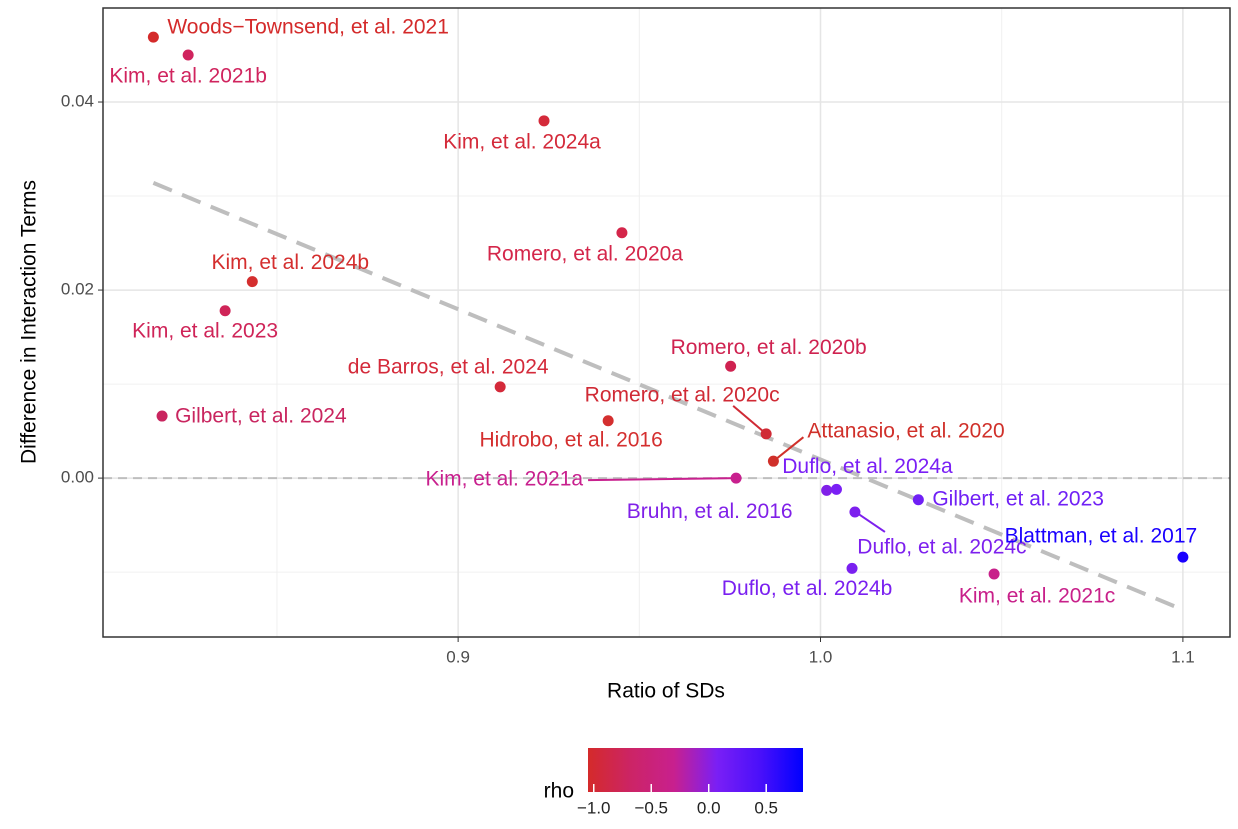 The image size is (1238, 829). What do you see at coordinates (1018, 498) in the screenshot?
I see `point-label: Gilbert, et al. 2023` at bounding box center [1018, 498].